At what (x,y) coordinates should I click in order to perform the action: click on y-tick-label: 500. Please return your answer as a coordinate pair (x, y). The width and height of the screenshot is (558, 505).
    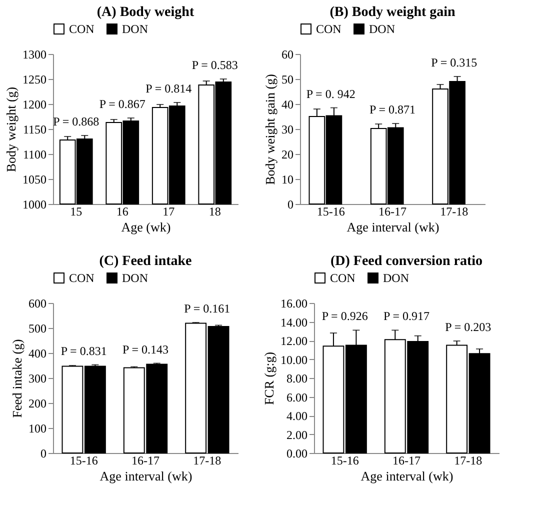
    Looking at the image, I should click on (37, 329).